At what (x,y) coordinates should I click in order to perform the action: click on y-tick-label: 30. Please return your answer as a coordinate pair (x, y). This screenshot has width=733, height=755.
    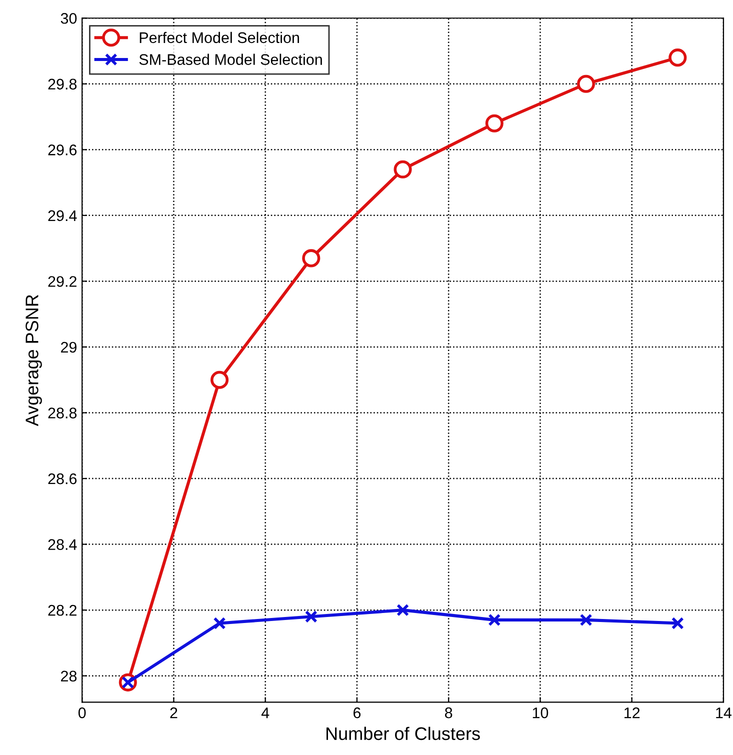
    Looking at the image, I should click on (68, 18).